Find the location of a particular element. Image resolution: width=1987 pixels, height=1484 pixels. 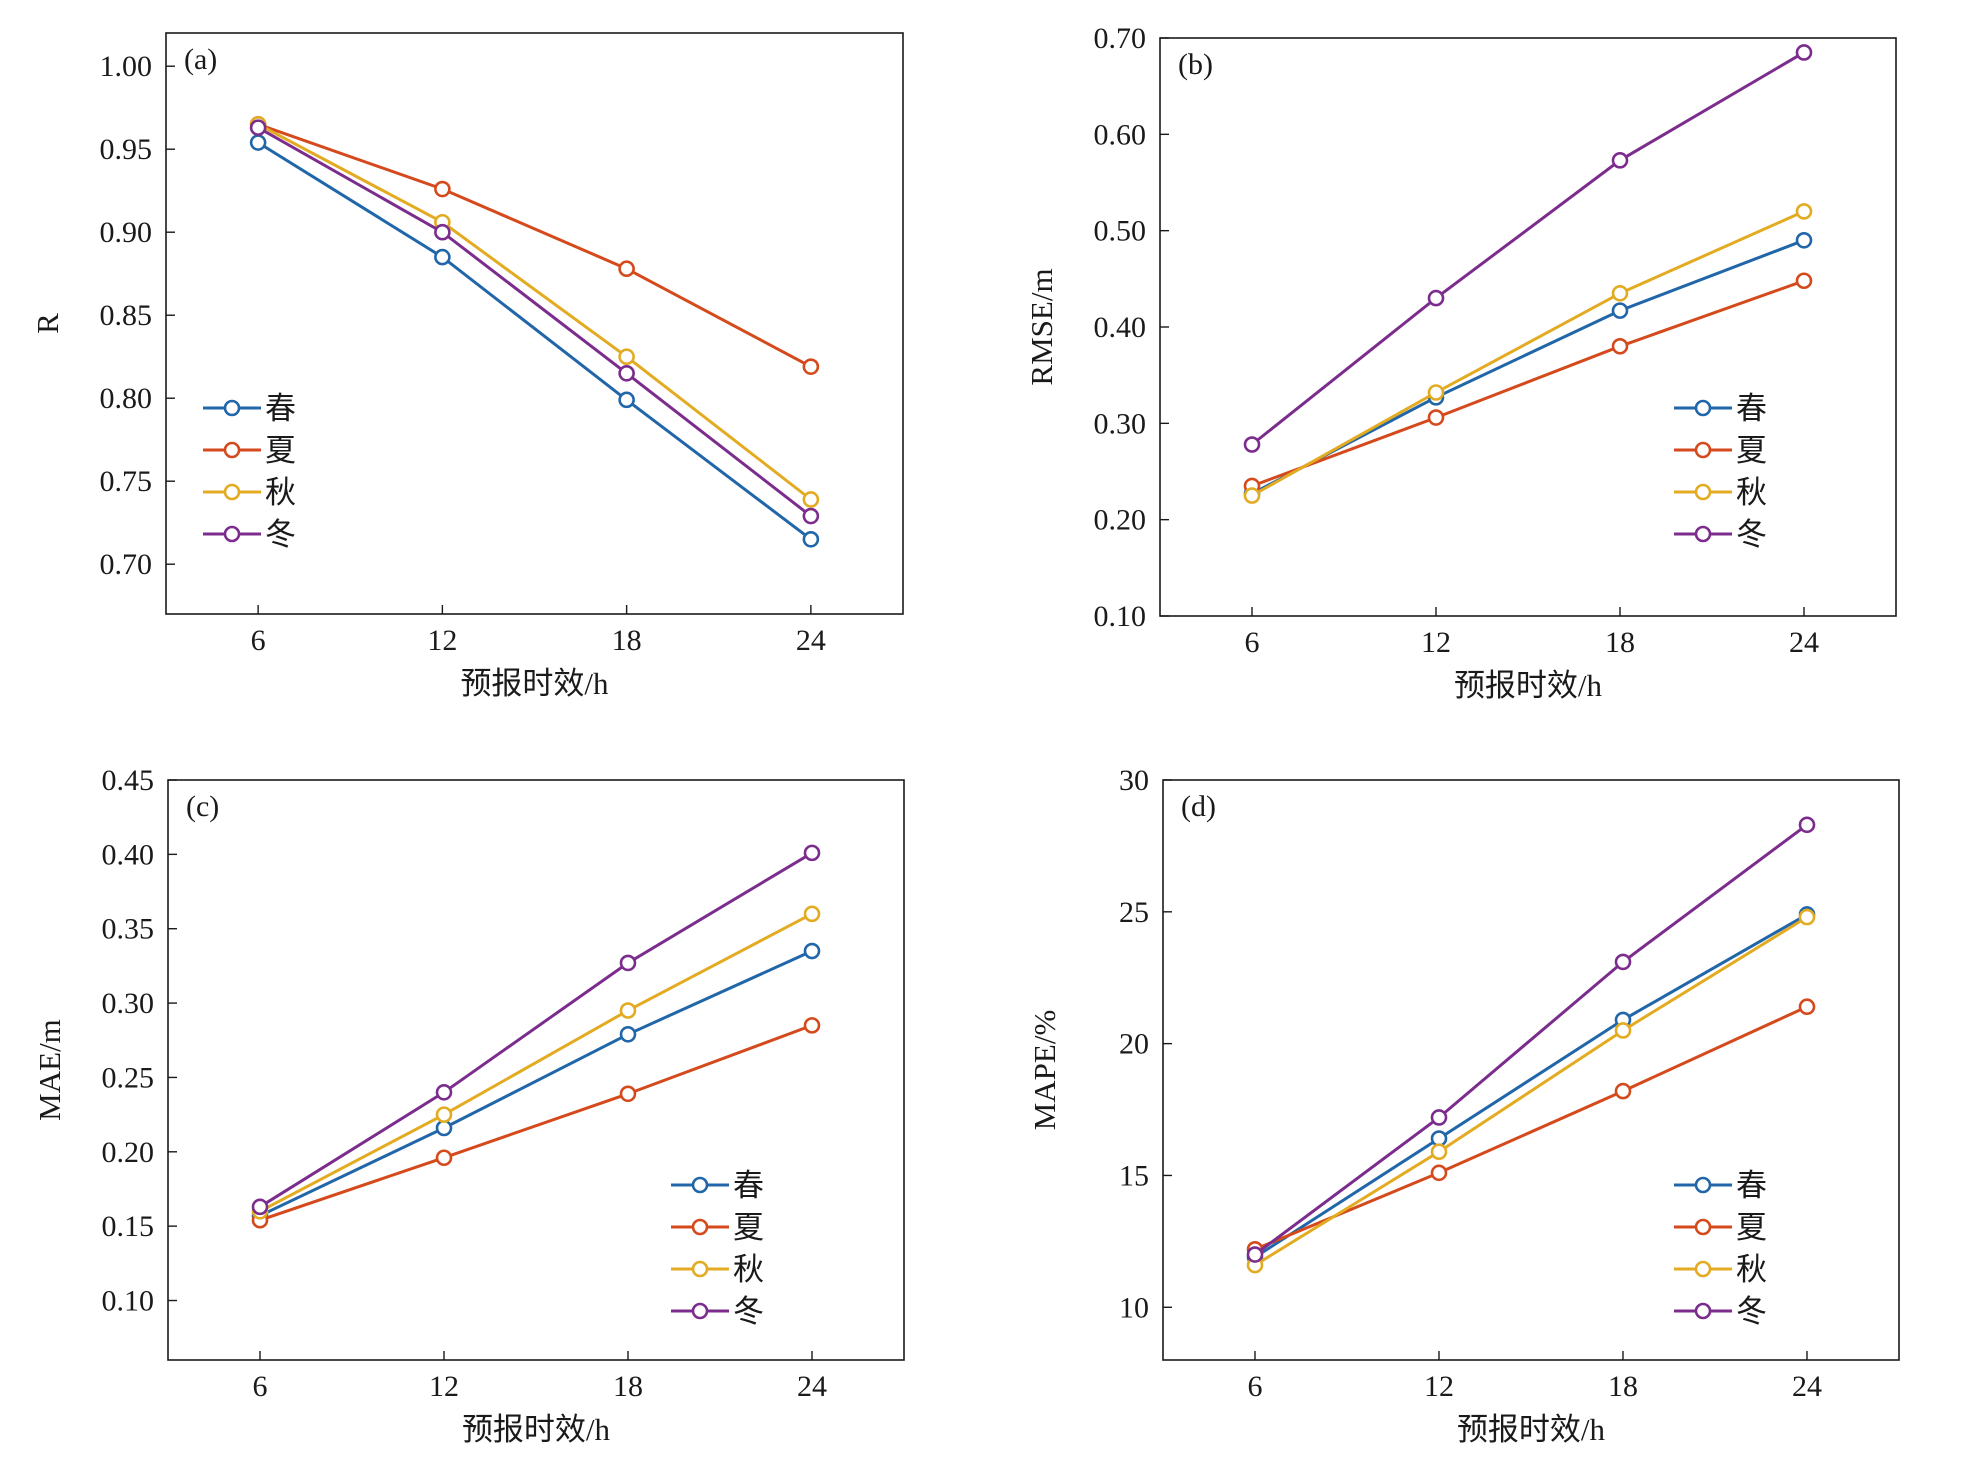

y-tick-label: 0.70 is located at coordinates (126, 564).